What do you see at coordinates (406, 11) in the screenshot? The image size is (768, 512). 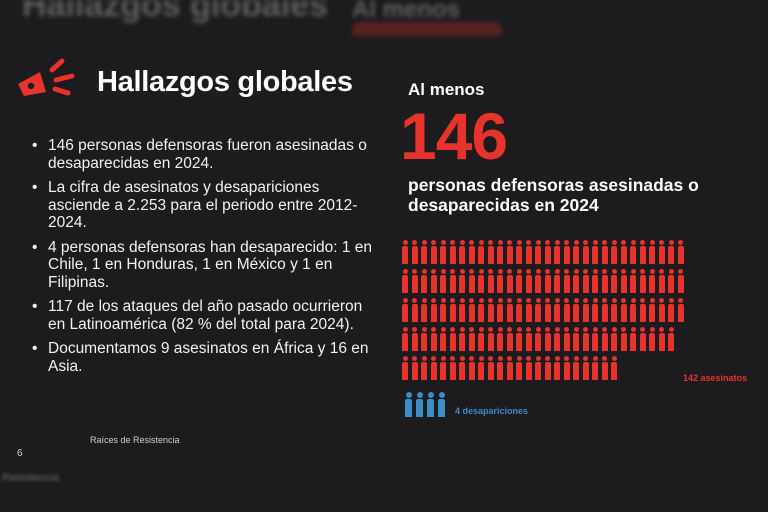 I see `ghost-lead: Al menos` at bounding box center [406, 11].